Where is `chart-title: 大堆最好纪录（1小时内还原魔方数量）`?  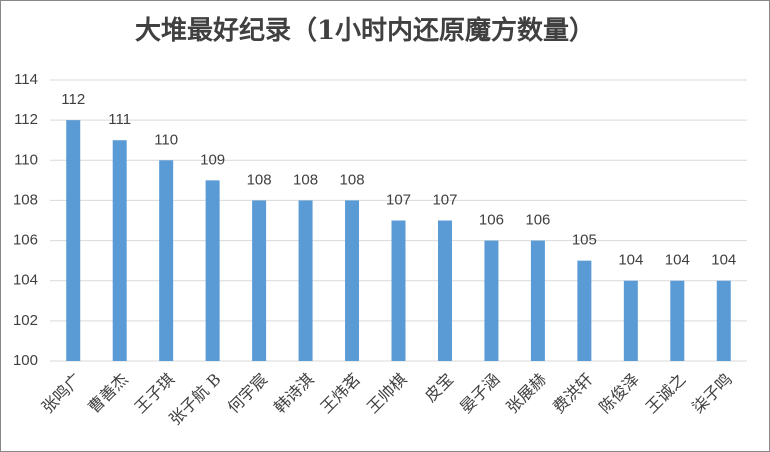 chart-title: 大堆最好纪录（1小时内还原魔方数量） is located at coordinates (365, 30).